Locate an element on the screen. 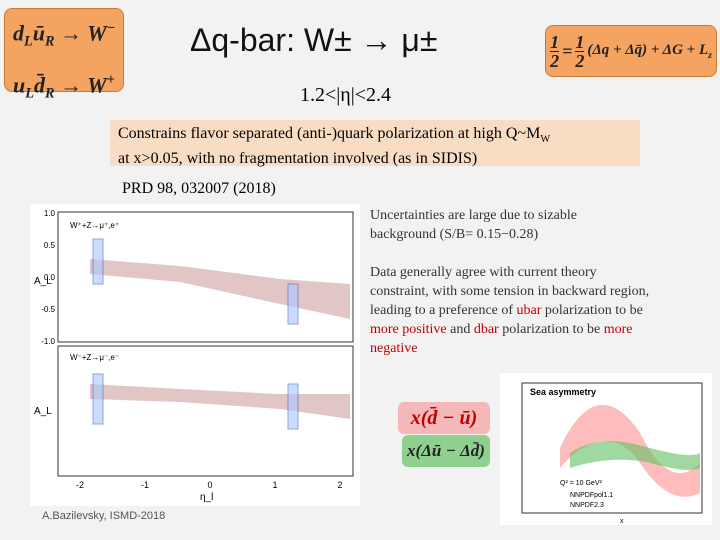 Image resolution: width=720 pixels, height=540 pixels. formula-row: uLd̄R → W+ is located at coordinates (68, 87).